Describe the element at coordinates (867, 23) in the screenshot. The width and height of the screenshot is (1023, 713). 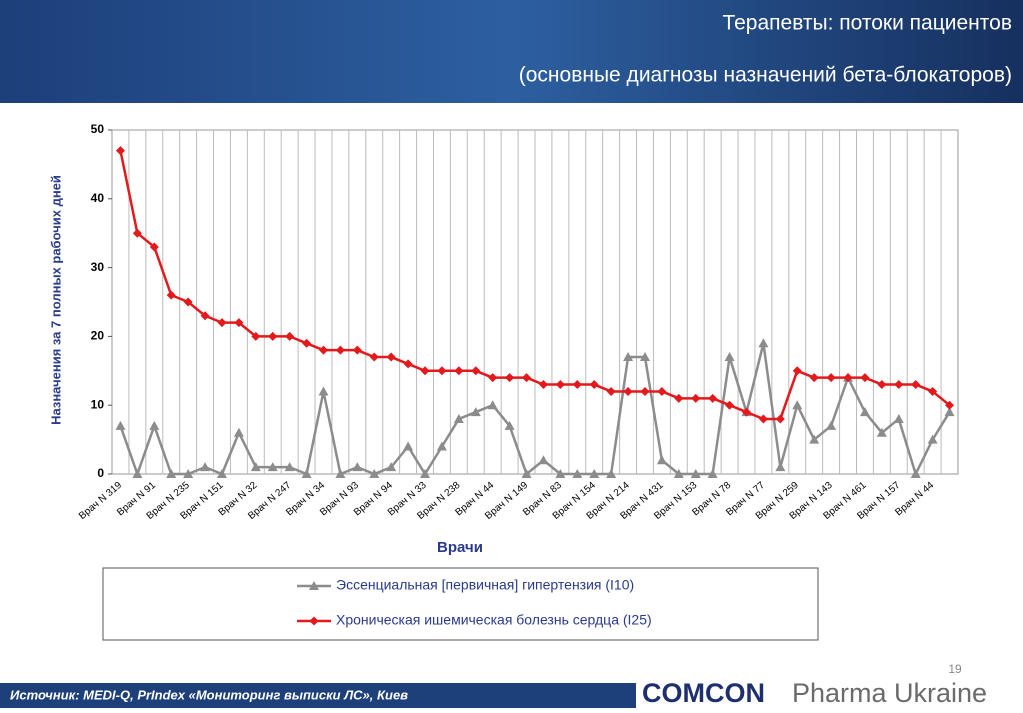
I see `slide-title: Терапевты: потоки пациентов` at that location.